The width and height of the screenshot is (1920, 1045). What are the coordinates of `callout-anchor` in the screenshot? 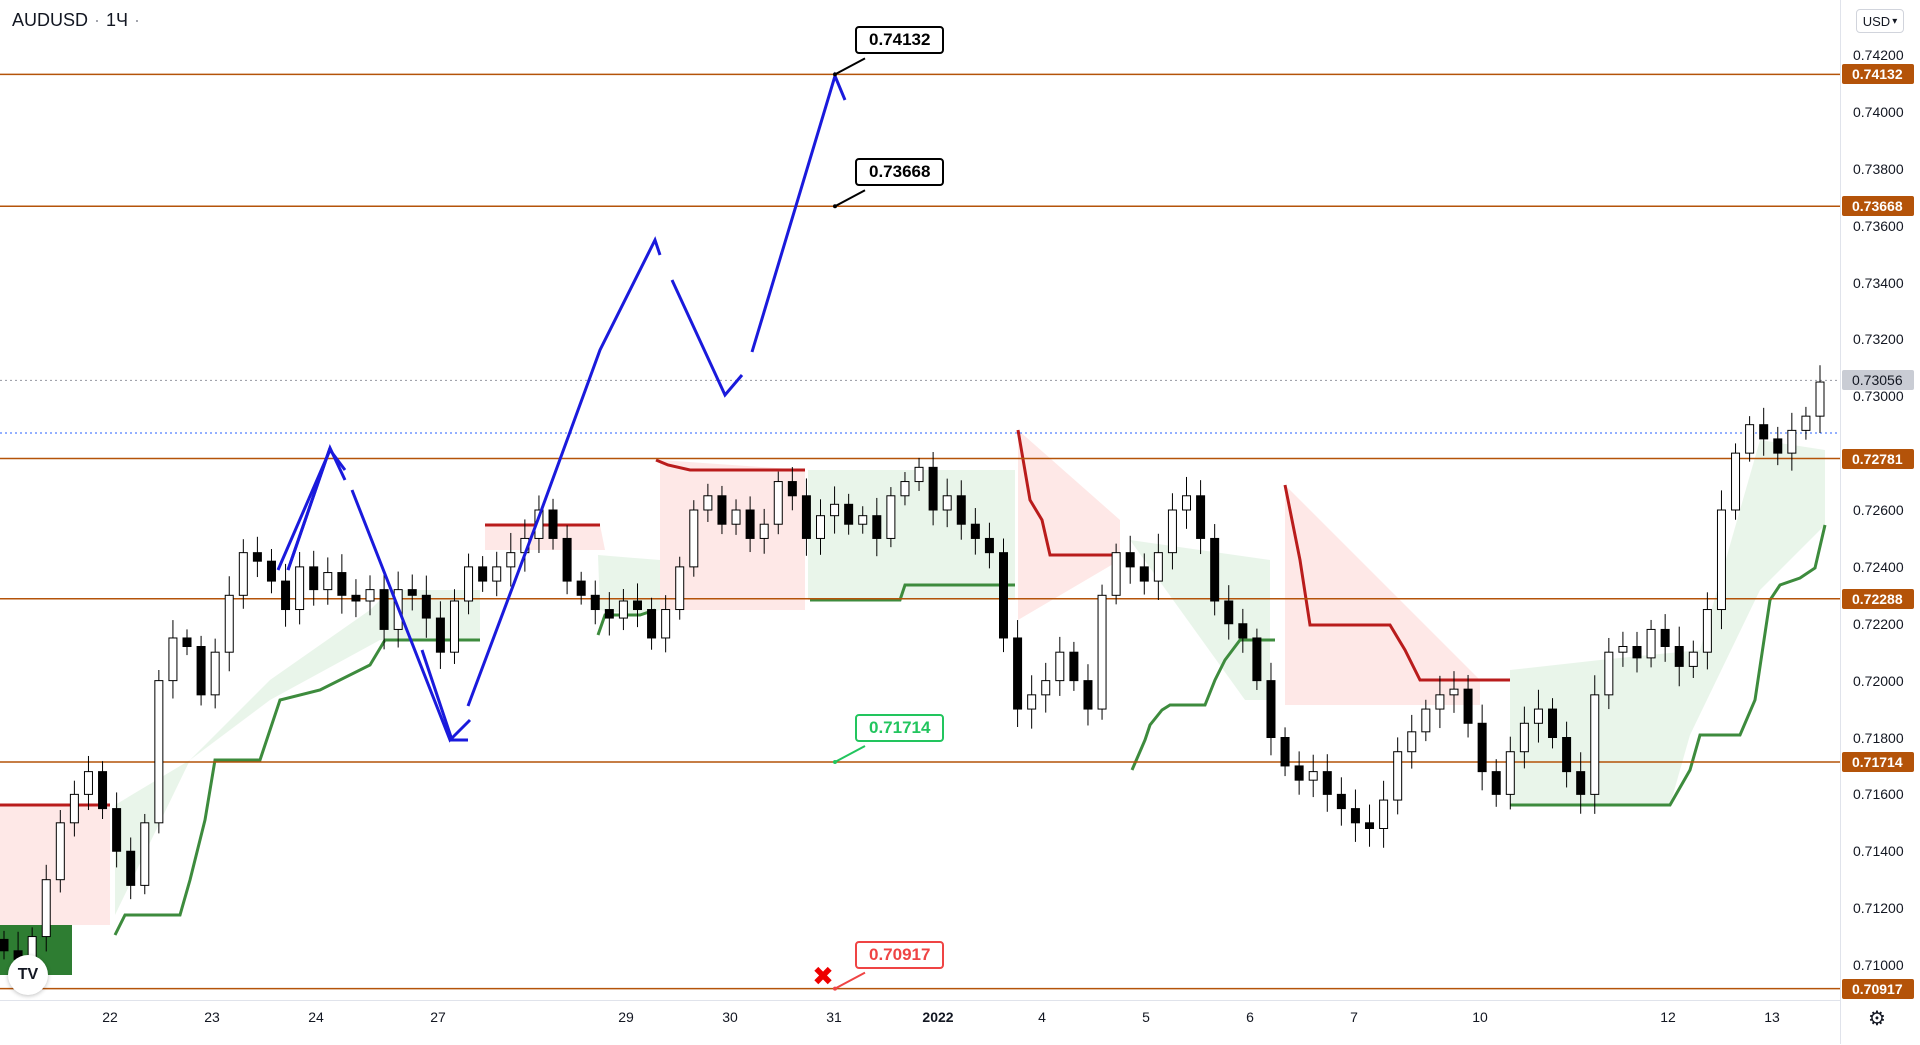 It's located at (835, 988).